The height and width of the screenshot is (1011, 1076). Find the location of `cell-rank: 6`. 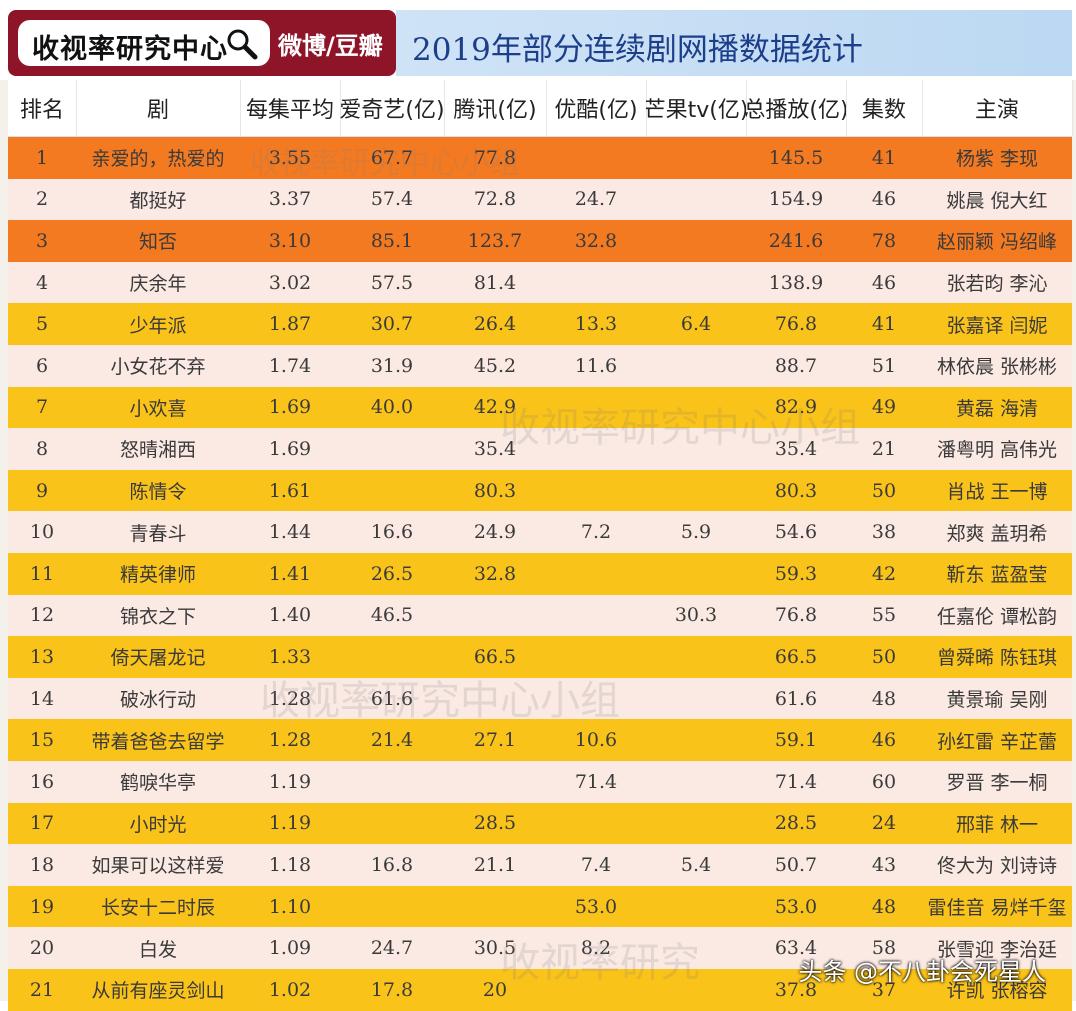

cell-rank: 6 is located at coordinates (42, 365).